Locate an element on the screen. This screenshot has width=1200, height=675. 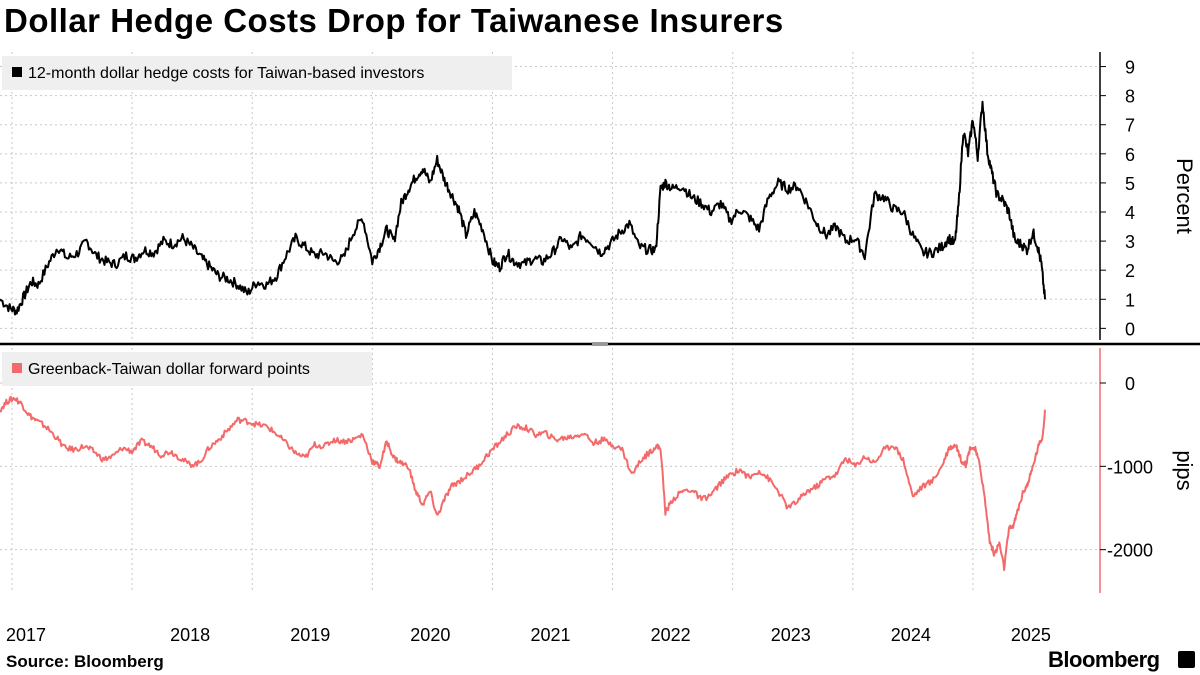
forward-ytick-label-0: 0 is located at coordinates (1130, 384).